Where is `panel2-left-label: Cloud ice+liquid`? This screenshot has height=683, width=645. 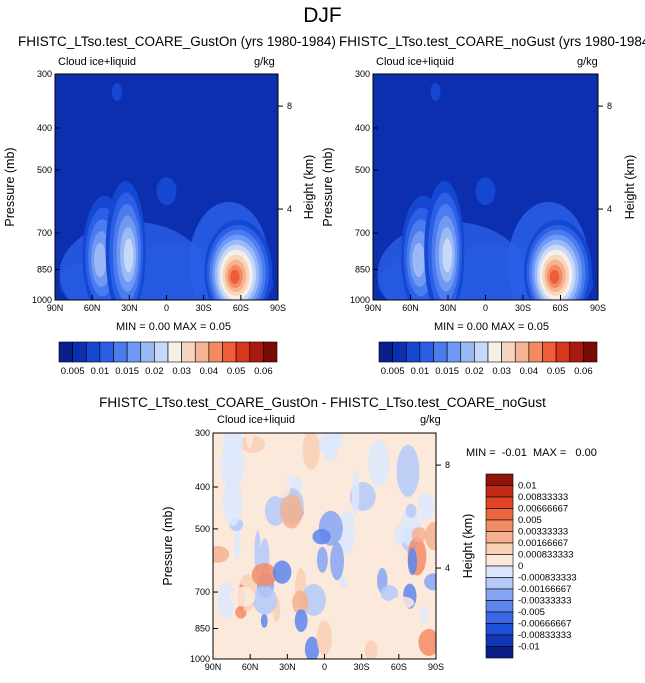
panel2-left-label: Cloud ice+liquid is located at coordinates (415, 62).